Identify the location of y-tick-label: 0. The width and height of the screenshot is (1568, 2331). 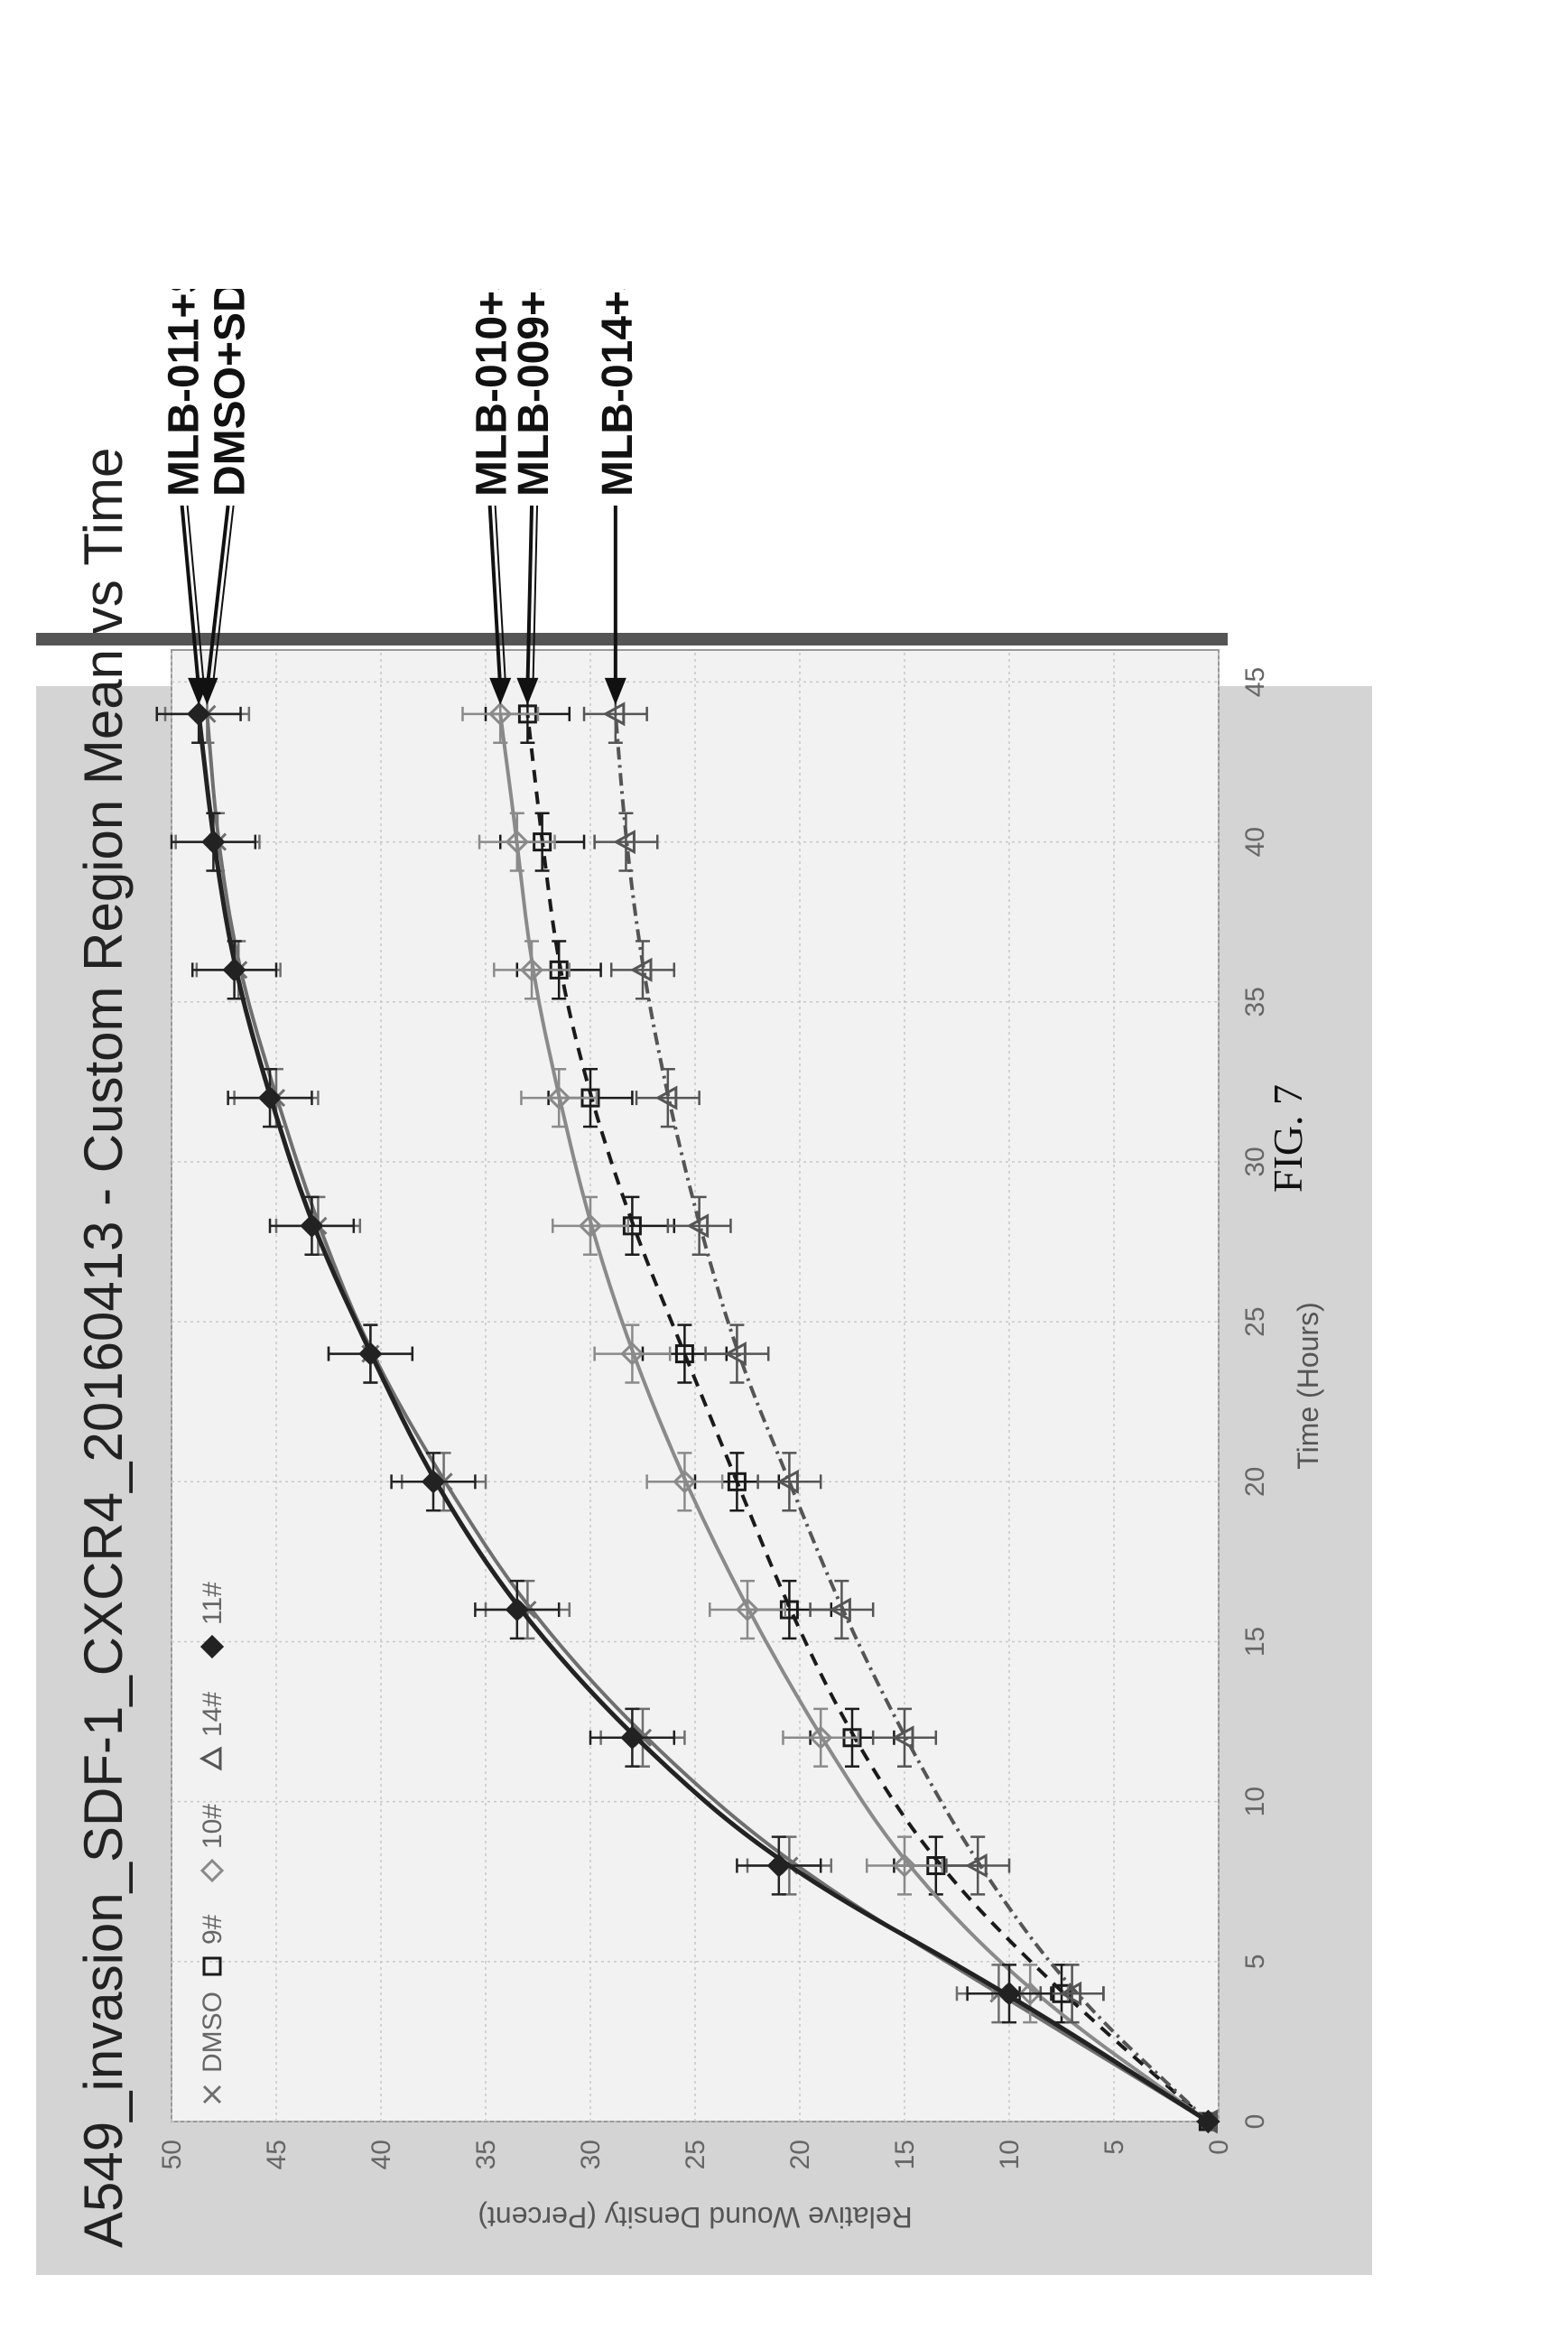
(1219, 2147).